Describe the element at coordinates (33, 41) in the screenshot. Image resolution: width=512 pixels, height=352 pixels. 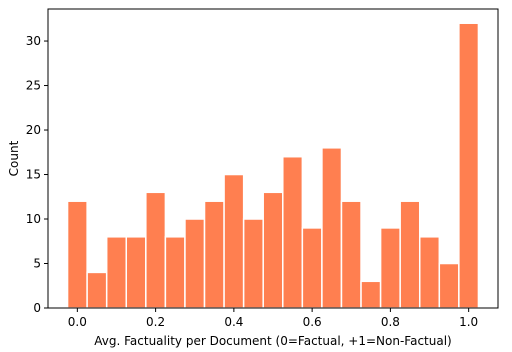
I see `y-tick-label: 30` at that location.